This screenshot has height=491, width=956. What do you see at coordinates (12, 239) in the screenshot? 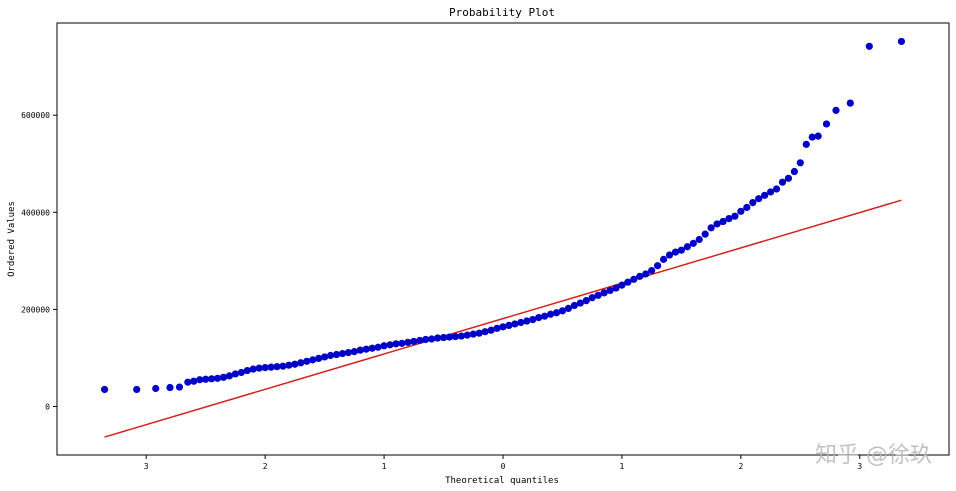
I see `y-axis-label: Ordered Values` at bounding box center [12, 239].